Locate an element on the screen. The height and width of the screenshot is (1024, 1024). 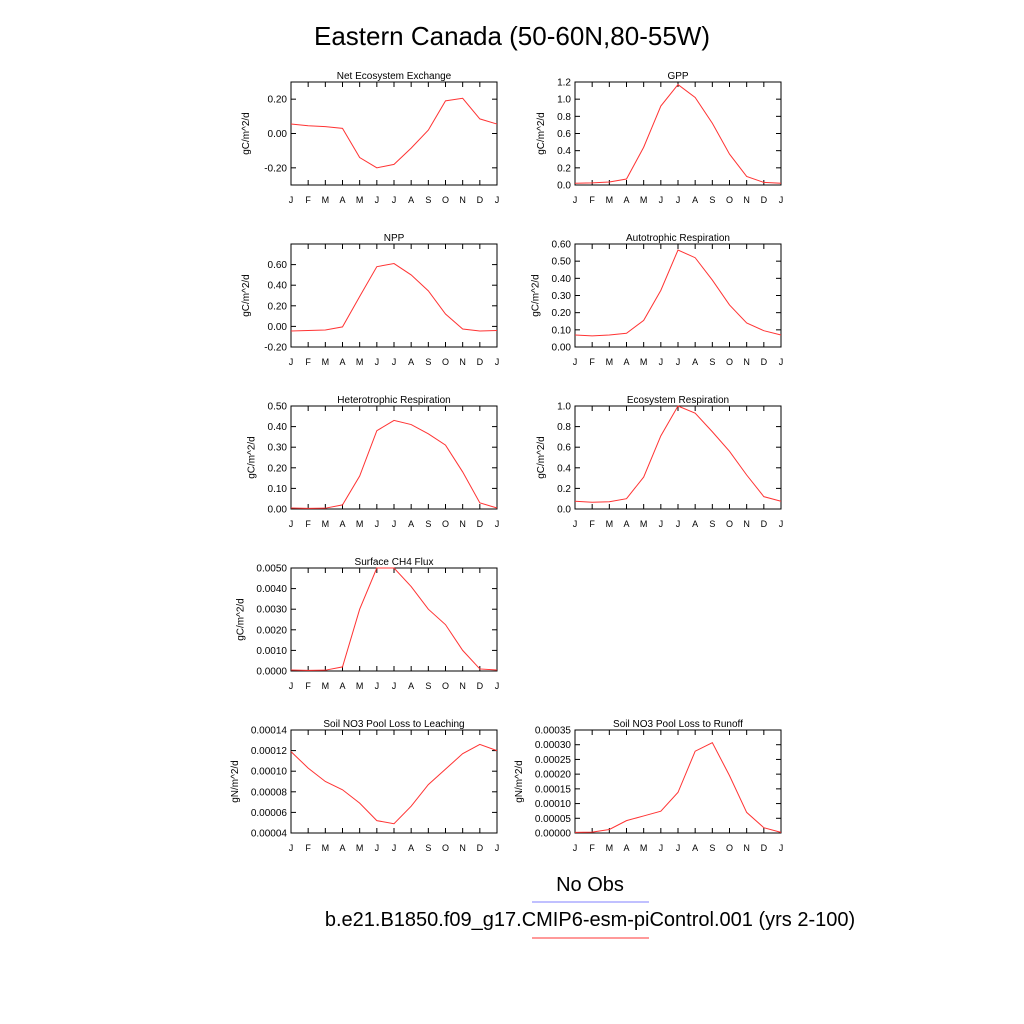
y-tick-label: 0.0040 is located at coordinates (271, 589).